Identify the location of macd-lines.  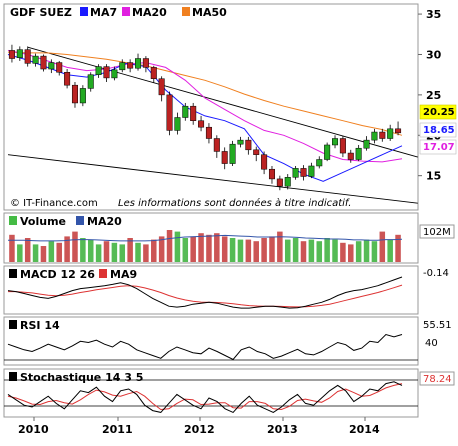
(205, 292).